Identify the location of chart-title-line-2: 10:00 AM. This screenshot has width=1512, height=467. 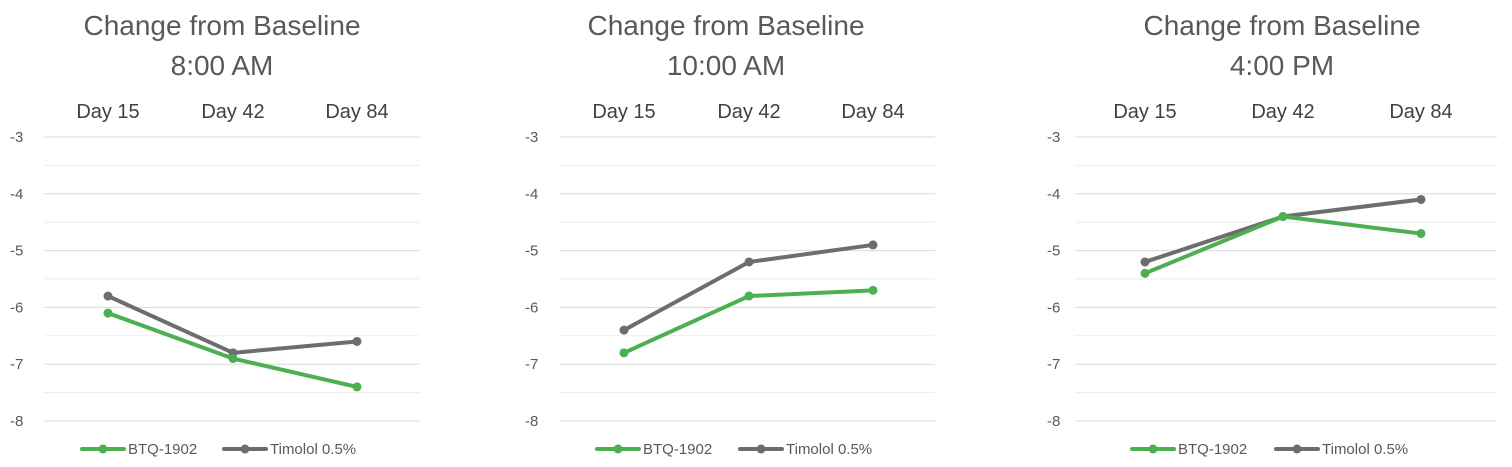
(726, 65).